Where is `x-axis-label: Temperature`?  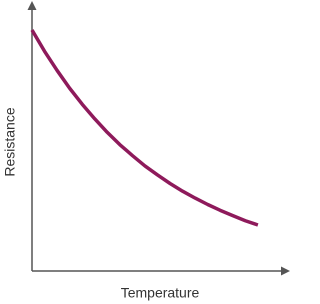 x-axis-label: Temperature is located at coordinates (160, 293).